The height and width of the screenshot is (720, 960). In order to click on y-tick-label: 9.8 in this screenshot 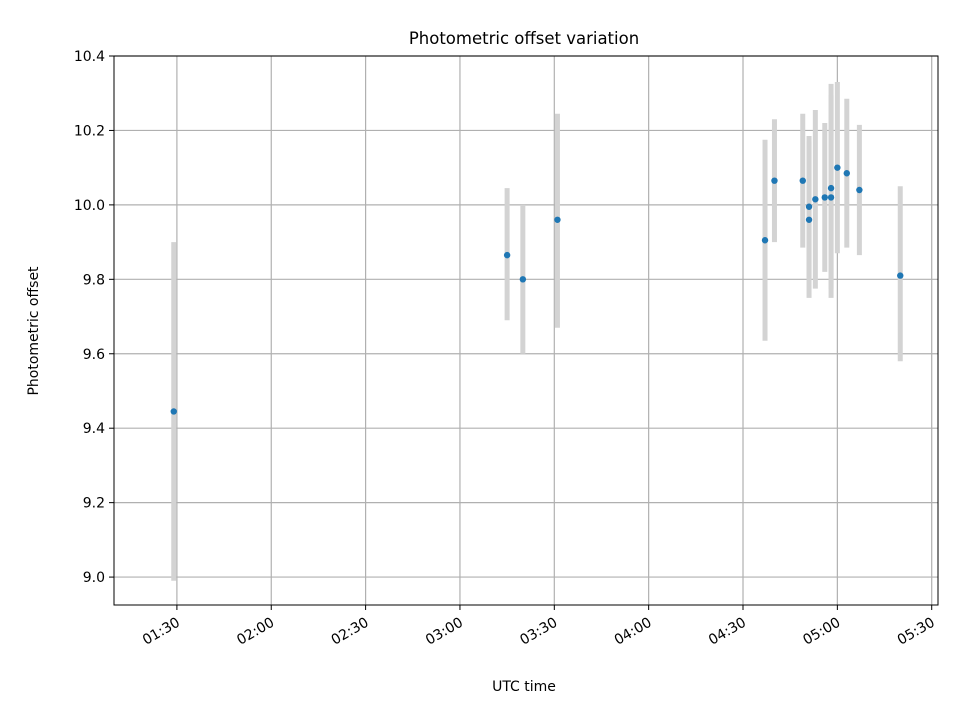, I will do `click(94, 280)`.